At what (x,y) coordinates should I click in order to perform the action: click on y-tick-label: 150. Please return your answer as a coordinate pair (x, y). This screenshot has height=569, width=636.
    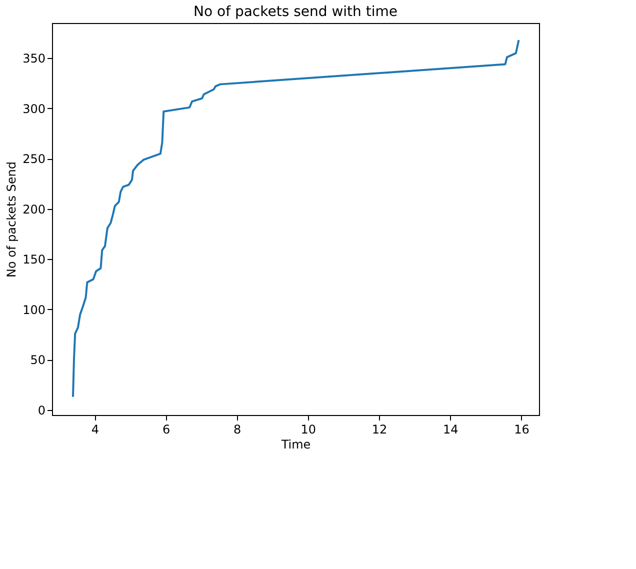
    Looking at the image, I should click on (34, 259).